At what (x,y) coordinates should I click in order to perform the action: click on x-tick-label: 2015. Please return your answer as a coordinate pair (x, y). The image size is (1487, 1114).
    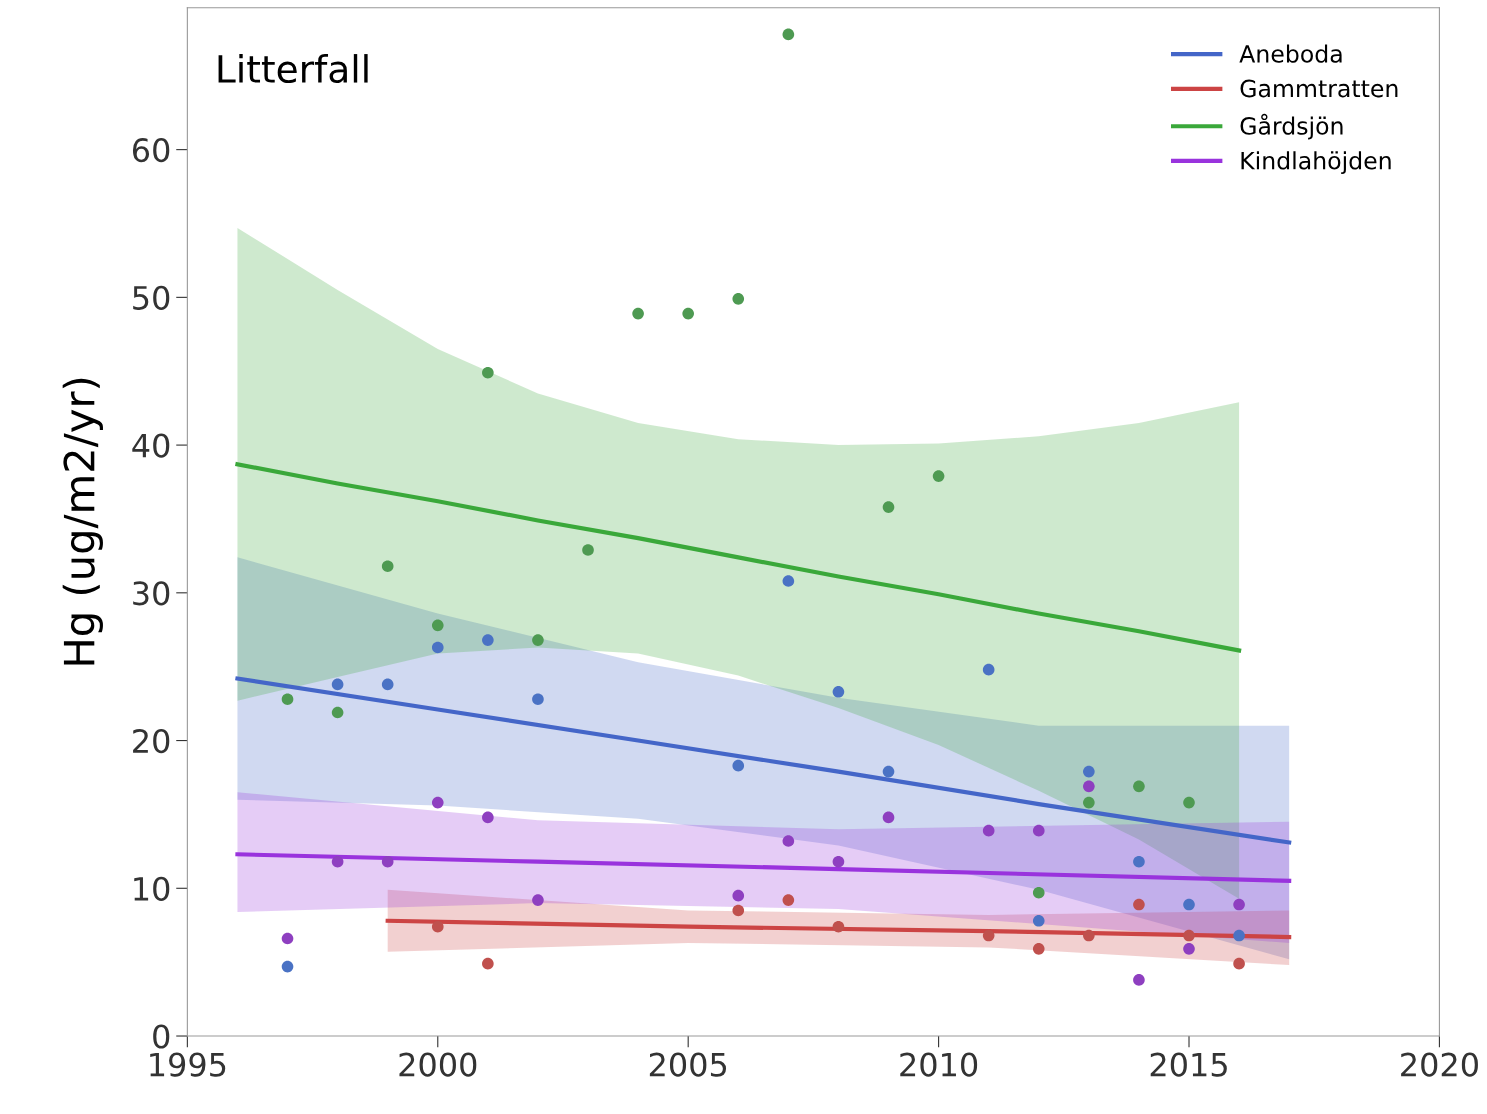
    Looking at the image, I should click on (1188, 1064).